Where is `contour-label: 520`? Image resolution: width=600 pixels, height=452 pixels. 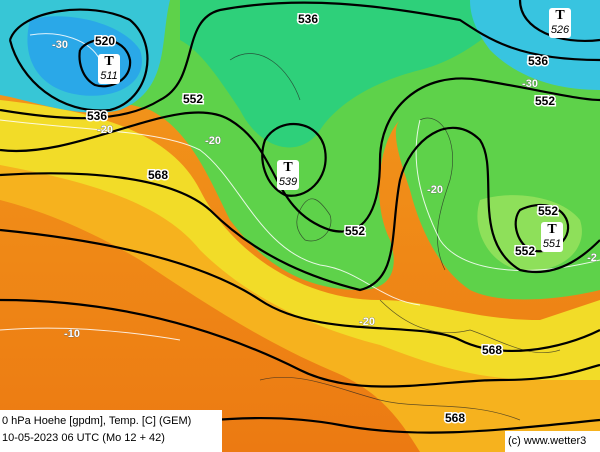
contour-label: 520 is located at coordinates (105, 41).